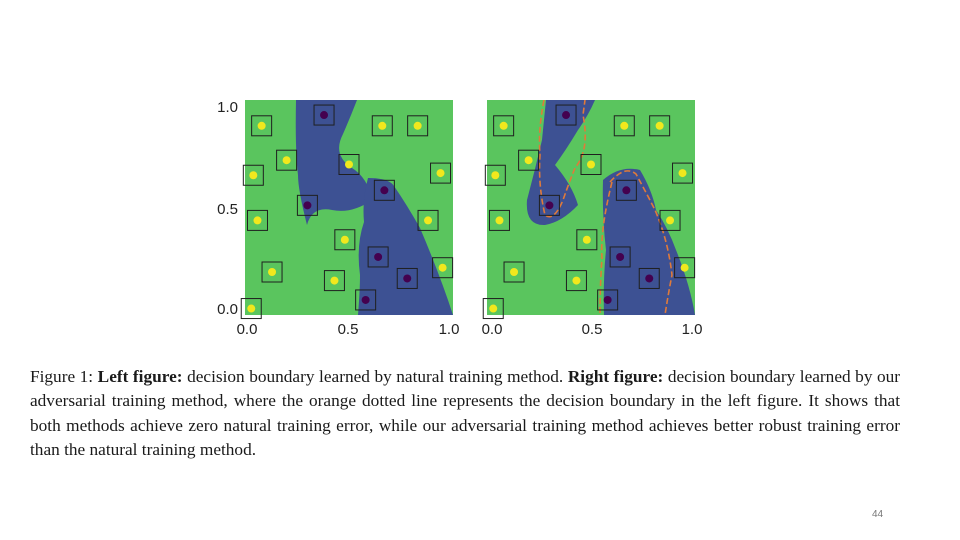  I want to click on left-panel, so click(347, 210).